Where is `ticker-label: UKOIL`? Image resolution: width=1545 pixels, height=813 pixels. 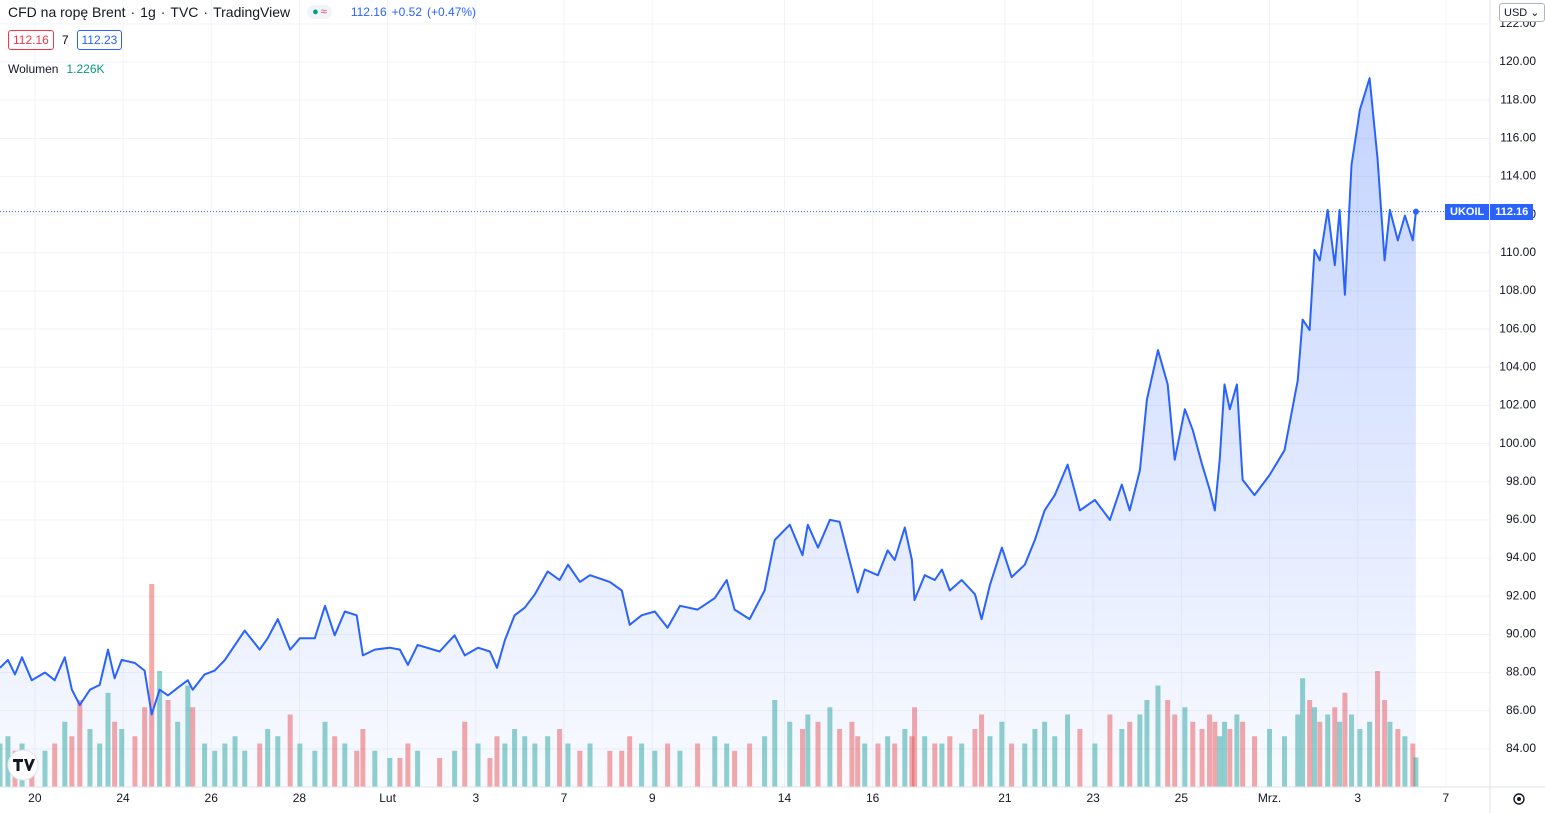
ticker-label: UKOIL is located at coordinates (1467, 212).